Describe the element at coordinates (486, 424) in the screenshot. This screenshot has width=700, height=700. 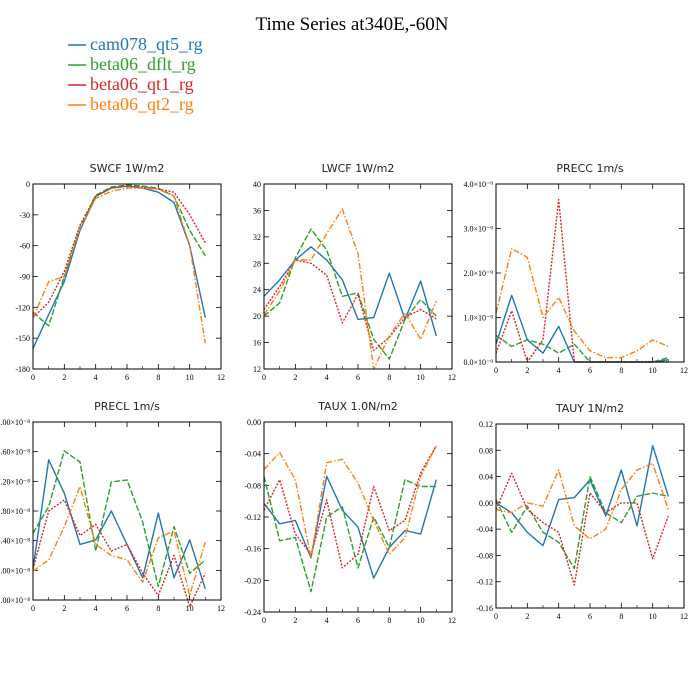
I see `y-tick-label: 0.12` at that location.